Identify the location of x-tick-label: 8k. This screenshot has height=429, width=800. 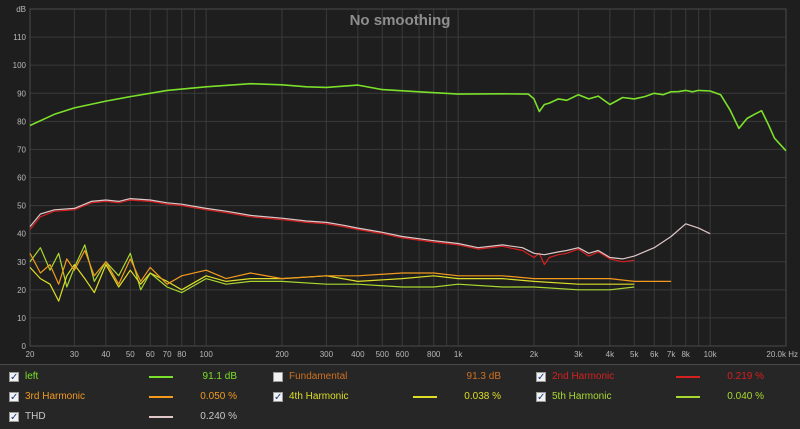
(685, 354).